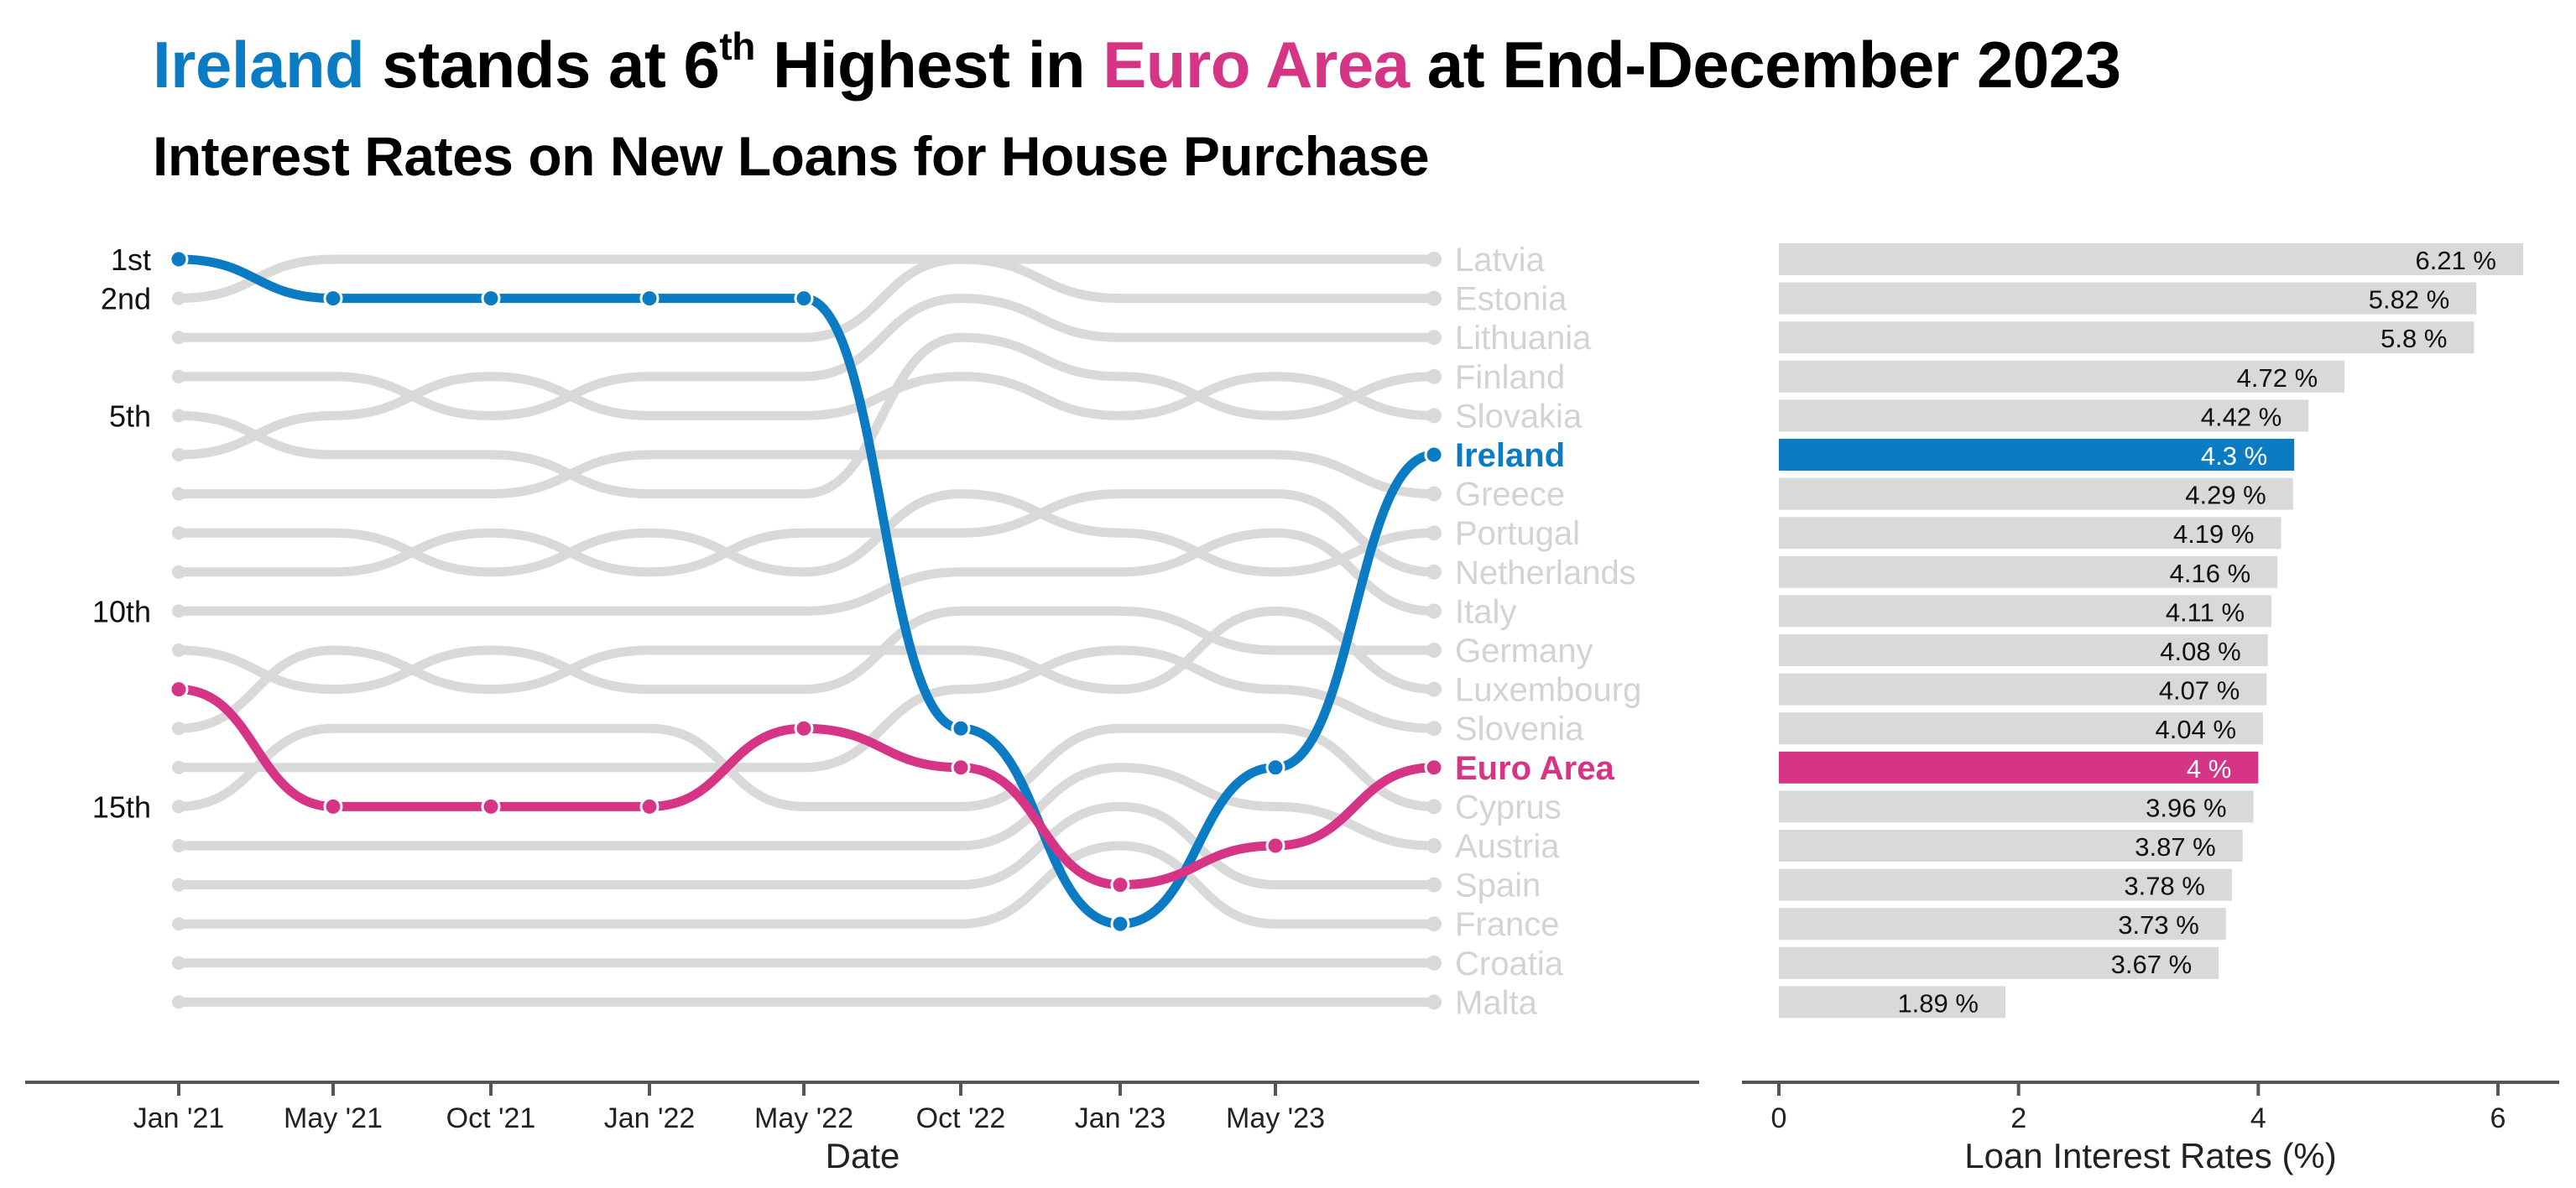 Image resolution: width=2576 pixels, height=1188 pixels. What do you see at coordinates (1485, 611) in the screenshot?
I see `end-country-label: Italy` at bounding box center [1485, 611].